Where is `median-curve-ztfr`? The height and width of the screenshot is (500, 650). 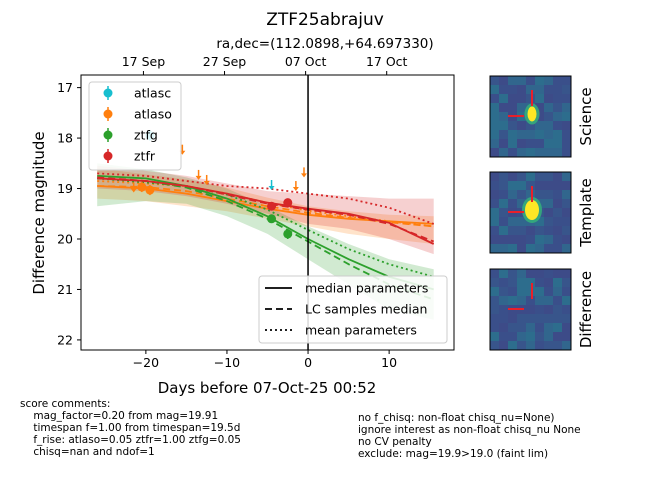 median-curve-ztfr is located at coordinates (266, 211).